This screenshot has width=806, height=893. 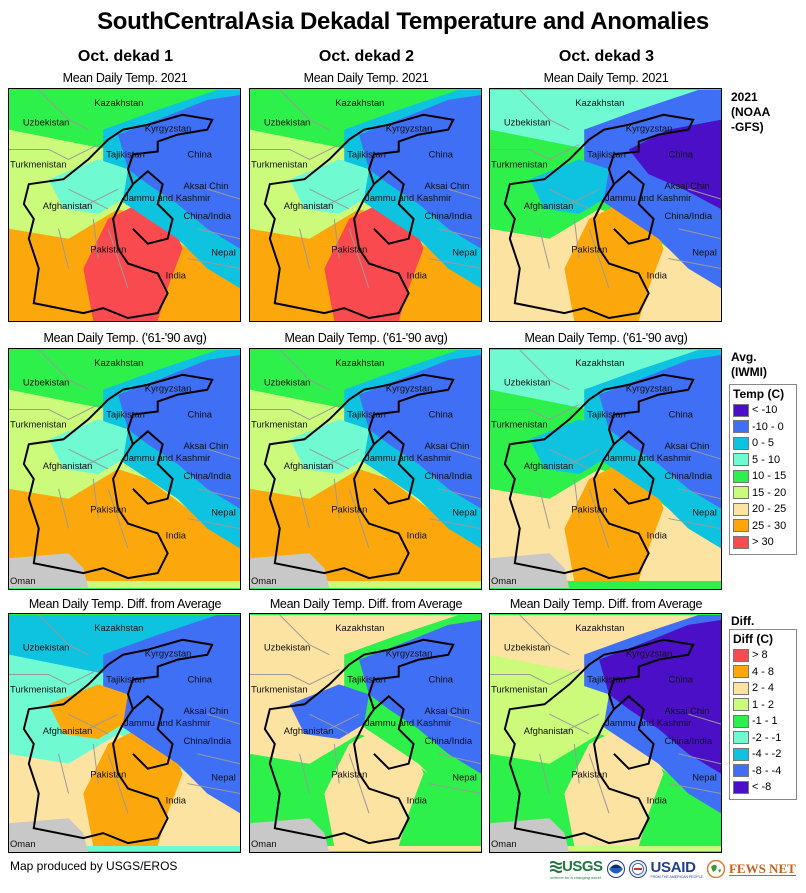 I want to click on legend-item: 2 - 4, so click(x=763, y=688).